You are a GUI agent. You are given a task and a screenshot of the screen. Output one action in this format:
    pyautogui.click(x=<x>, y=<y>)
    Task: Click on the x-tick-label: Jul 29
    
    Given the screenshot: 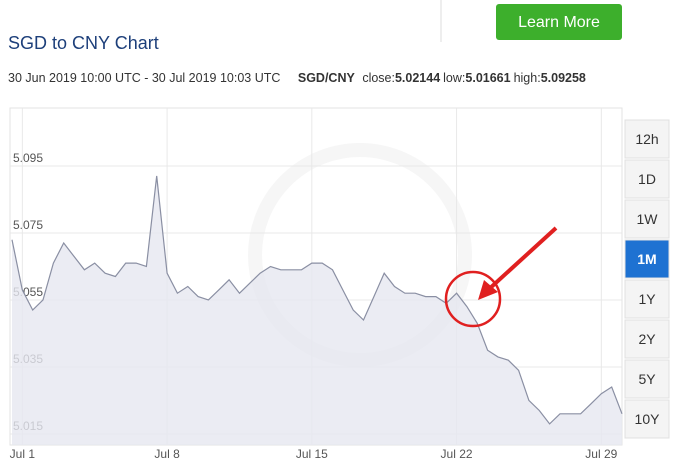 What is the action you would take?
    pyautogui.click(x=601, y=454)
    